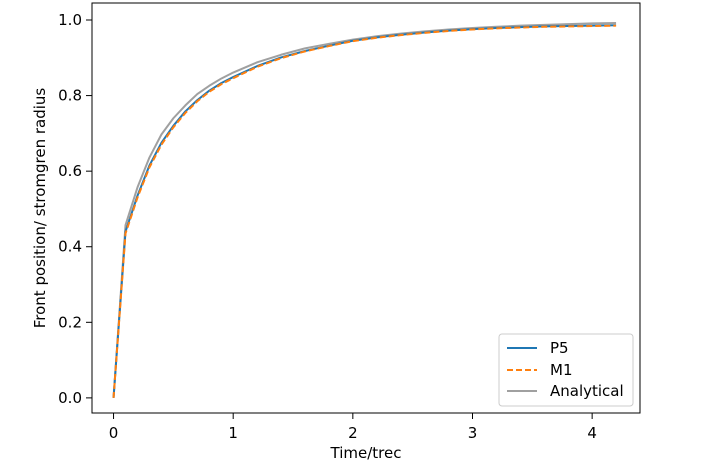 The width and height of the screenshot is (711, 473). Describe the element at coordinates (473, 433) in the screenshot. I see `x-tick-label: 3` at that location.